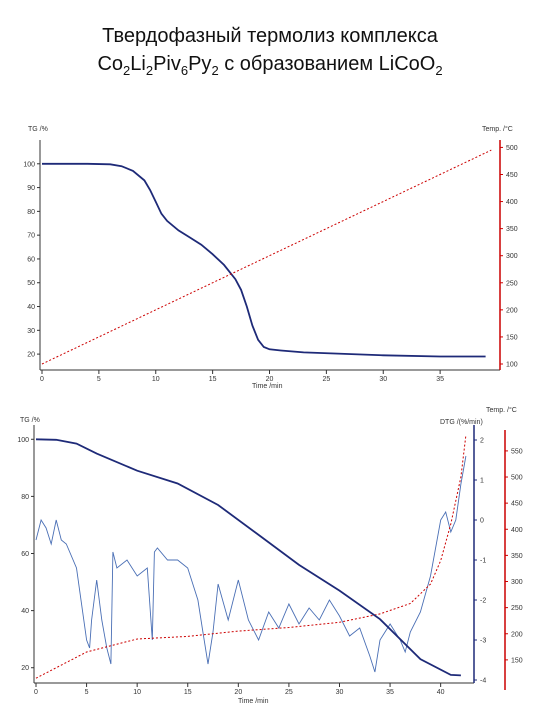 Image resolution: width=540 pixels, height=720 pixels. Describe the element at coordinates (497, 129) in the screenshot. I see `y-axis-right-label: Temp. /°C` at that location.